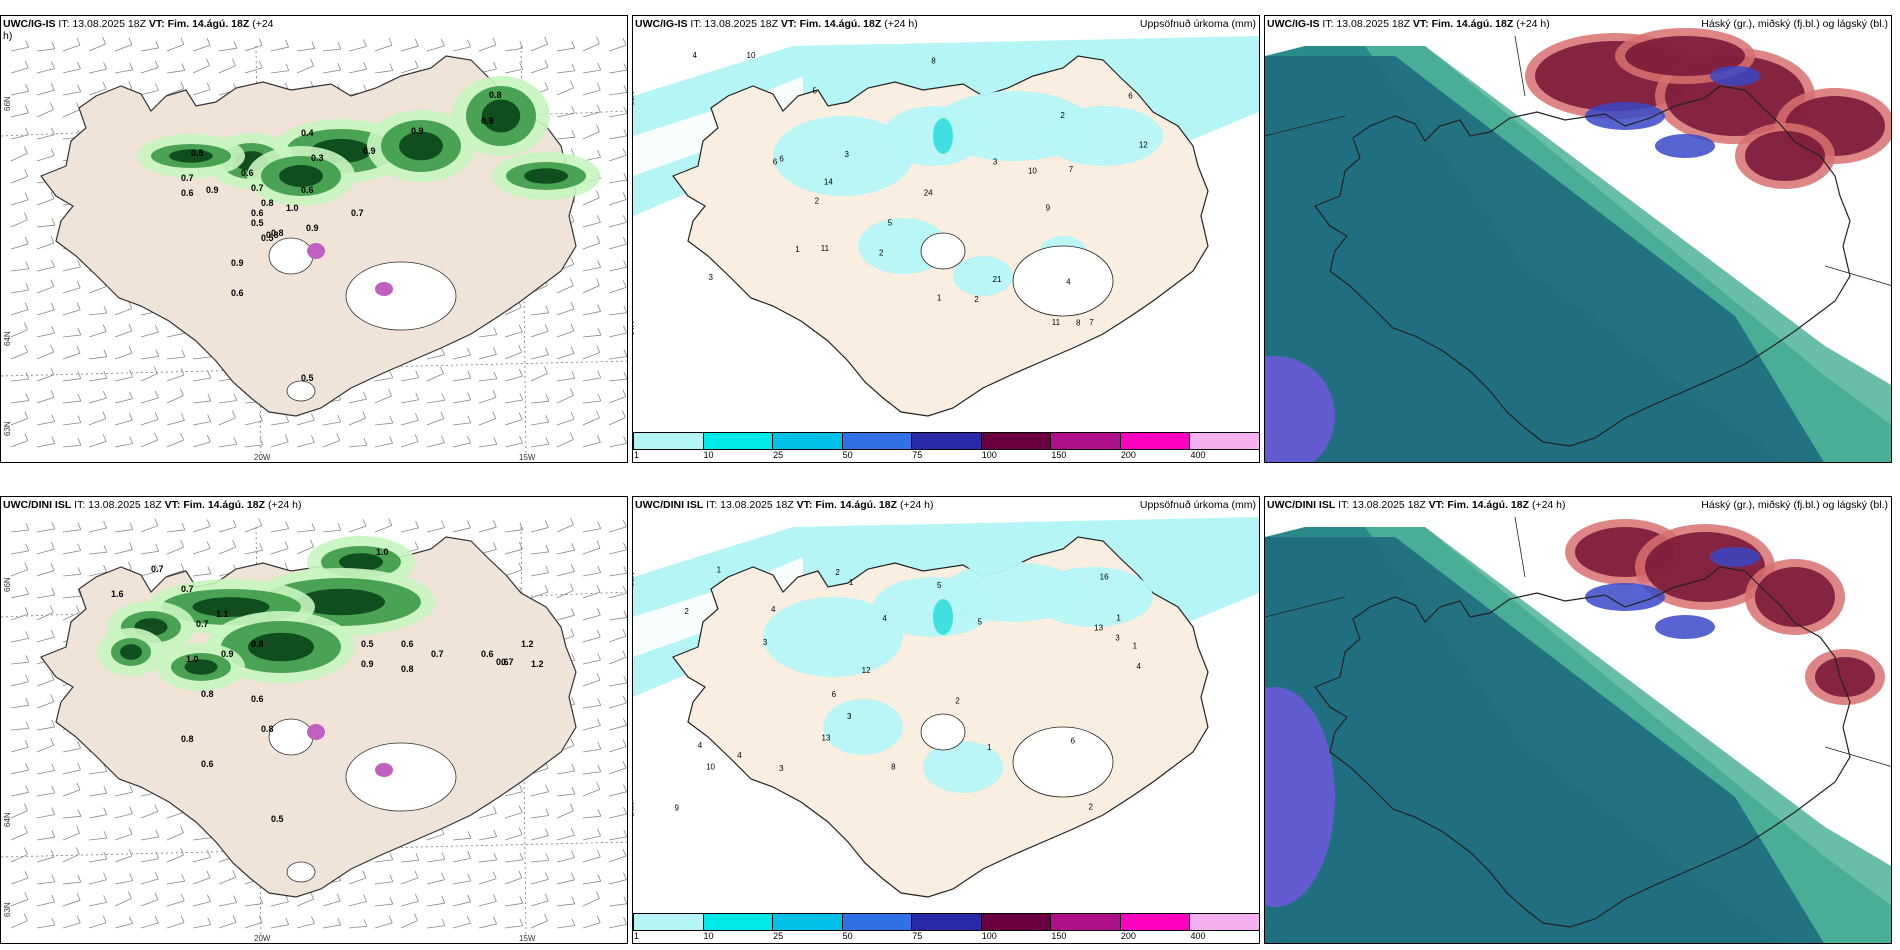 Image resolution: width=1900 pixels, height=950 pixels. Describe the element at coordinates (828, 181) in the screenshot. I see `precip-value-label: 14` at that location.